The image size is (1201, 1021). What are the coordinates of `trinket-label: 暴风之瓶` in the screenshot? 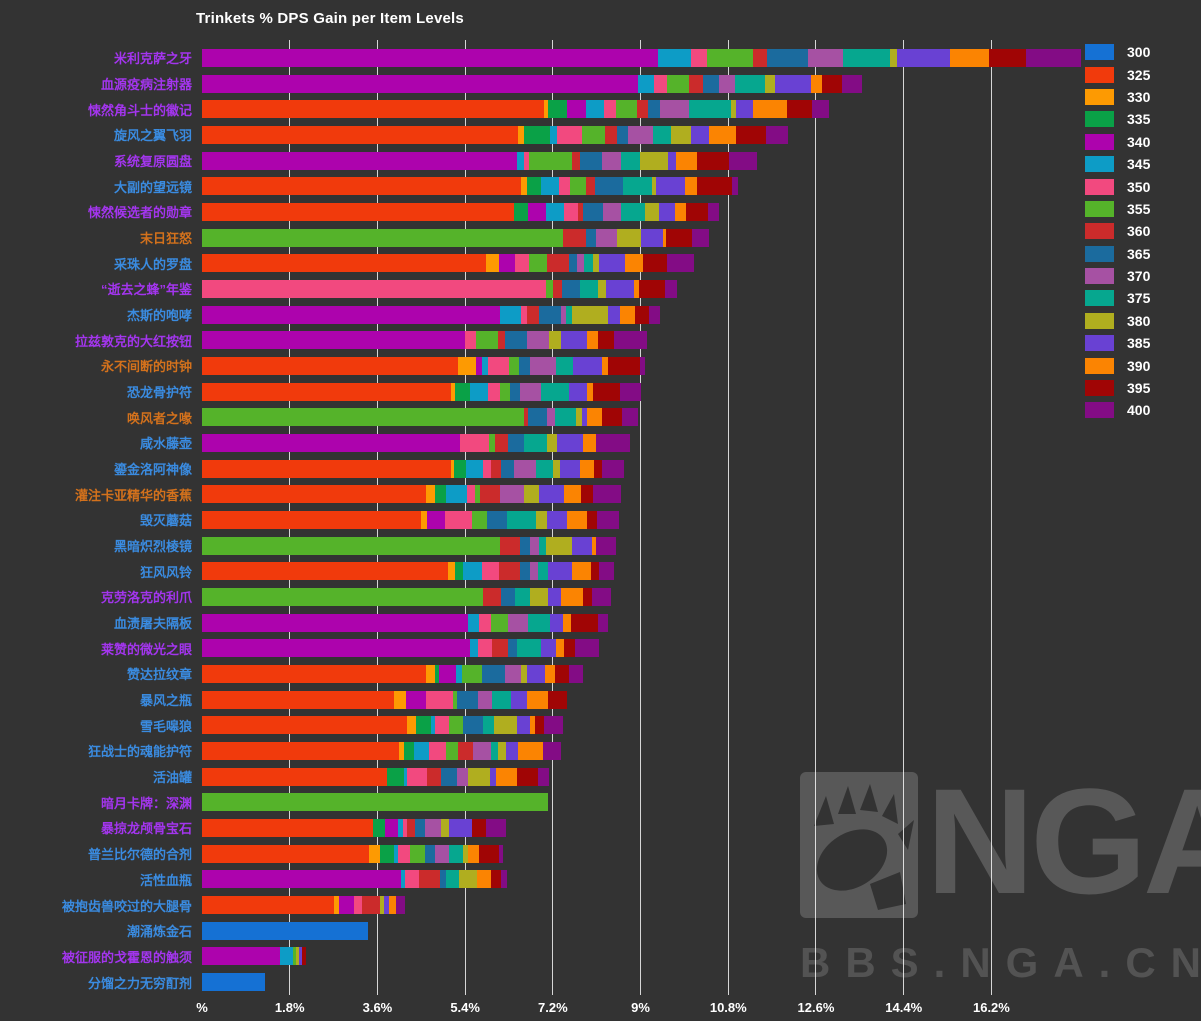 It's located at (165, 701).